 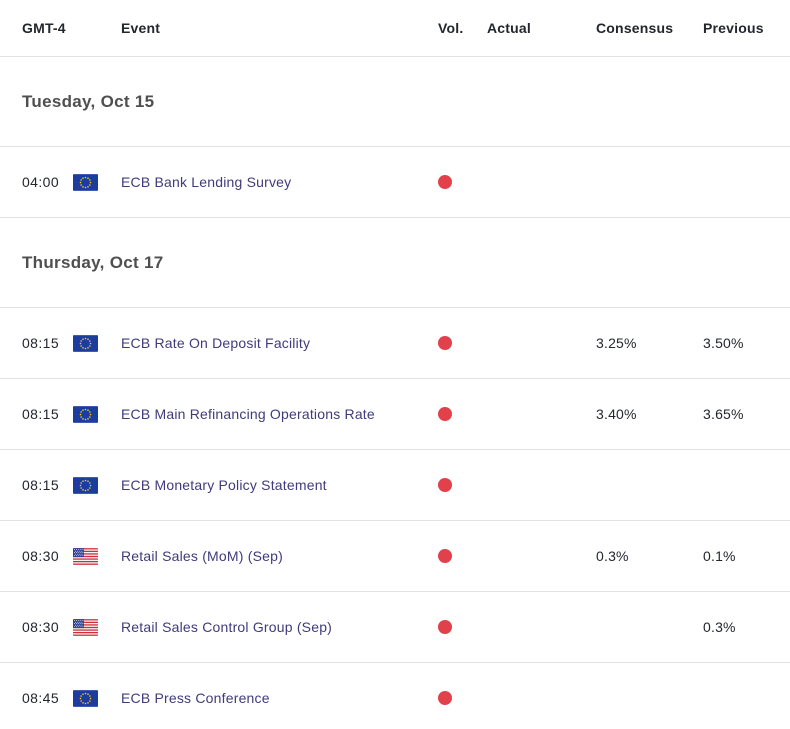 What do you see at coordinates (612, 556) in the screenshot?
I see `consensus-value: 0.3%` at bounding box center [612, 556].